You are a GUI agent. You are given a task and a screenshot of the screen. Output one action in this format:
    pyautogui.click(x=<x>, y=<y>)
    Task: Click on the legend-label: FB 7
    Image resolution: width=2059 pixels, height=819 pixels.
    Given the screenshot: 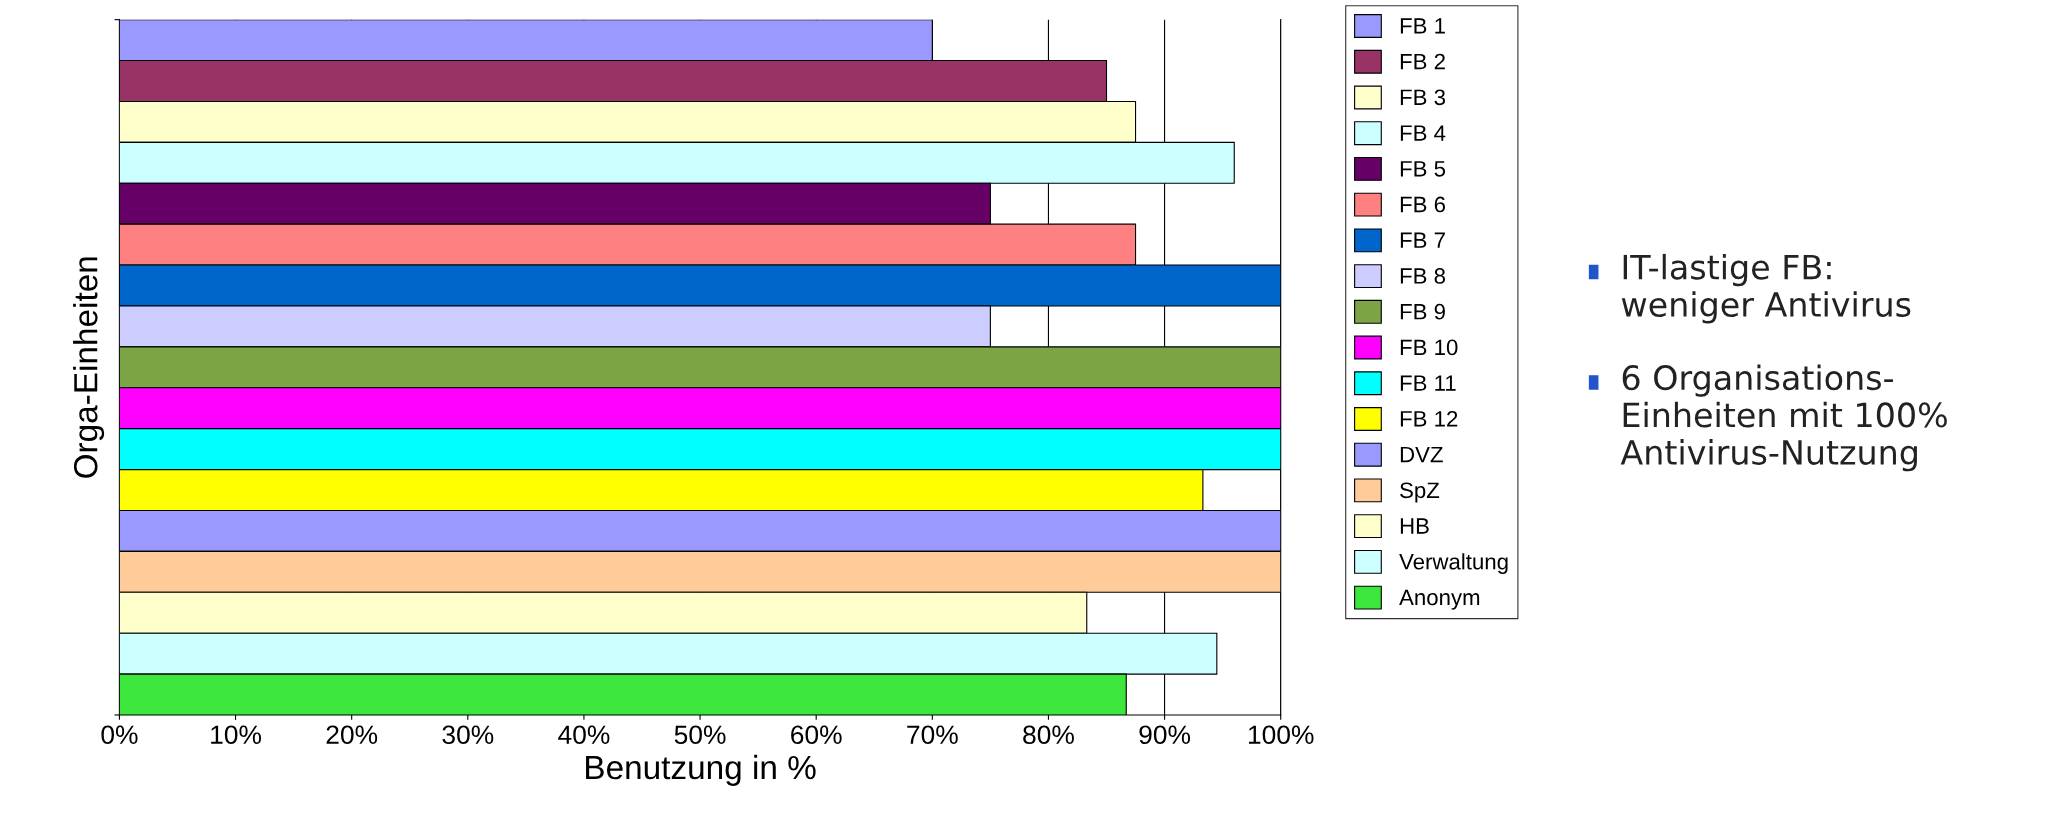 What is the action you would take?
    pyautogui.click(x=1422, y=240)
    